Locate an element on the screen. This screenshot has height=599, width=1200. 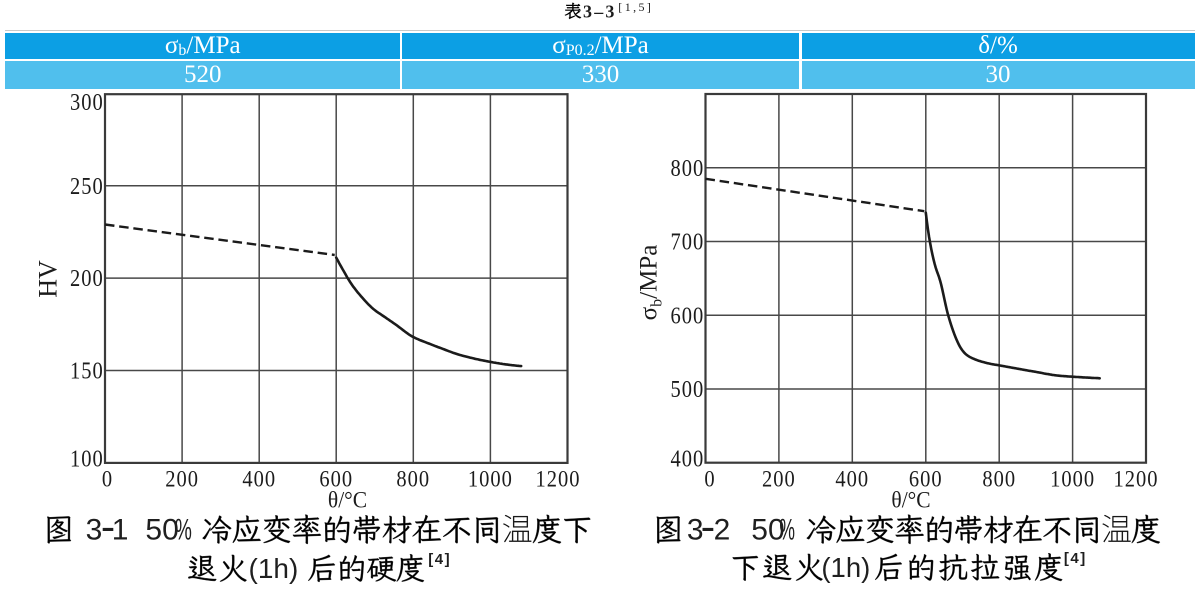
svg-text: 300 is located at coordinates (87, 101).